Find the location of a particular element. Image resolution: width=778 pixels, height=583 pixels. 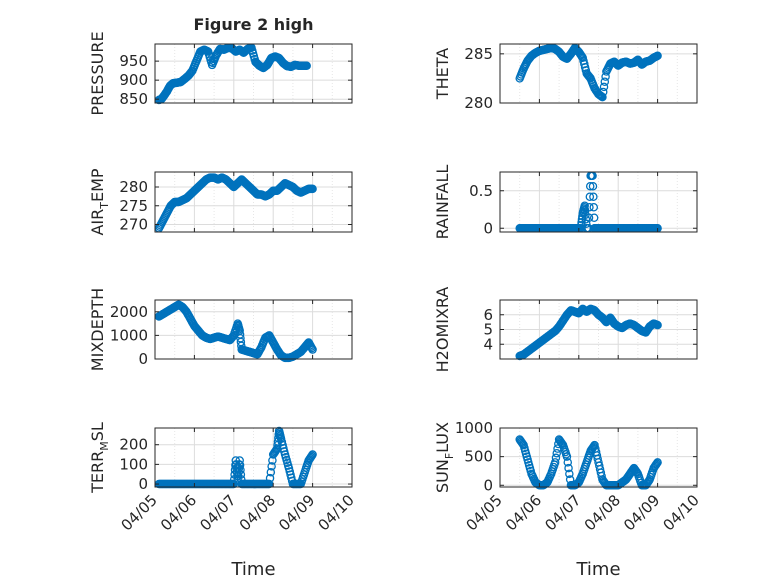

axes-background is located at coordinates (253, 457).